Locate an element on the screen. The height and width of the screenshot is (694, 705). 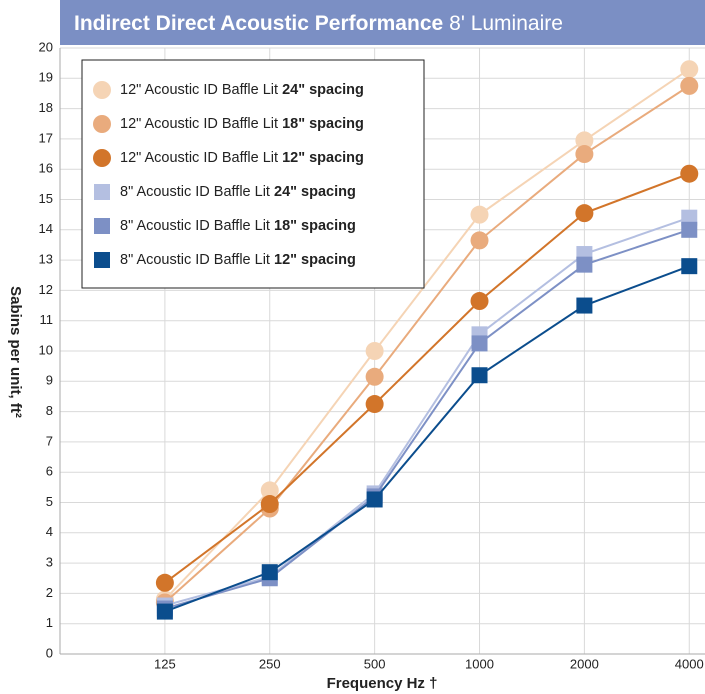
y-tick-label: 8 is located at coordinates (49, 410).